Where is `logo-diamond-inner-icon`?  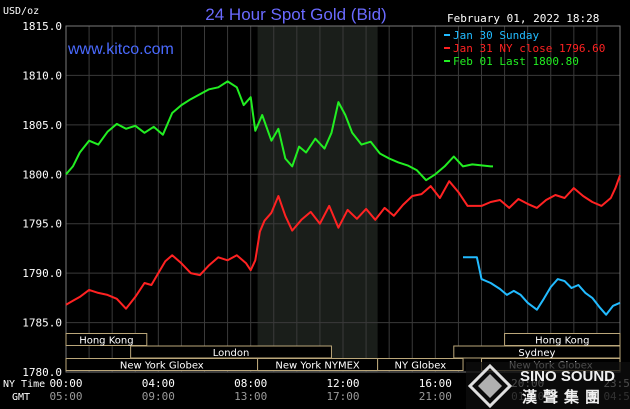
logo-diamond-inner-icon is located at coordinates (490, 386).